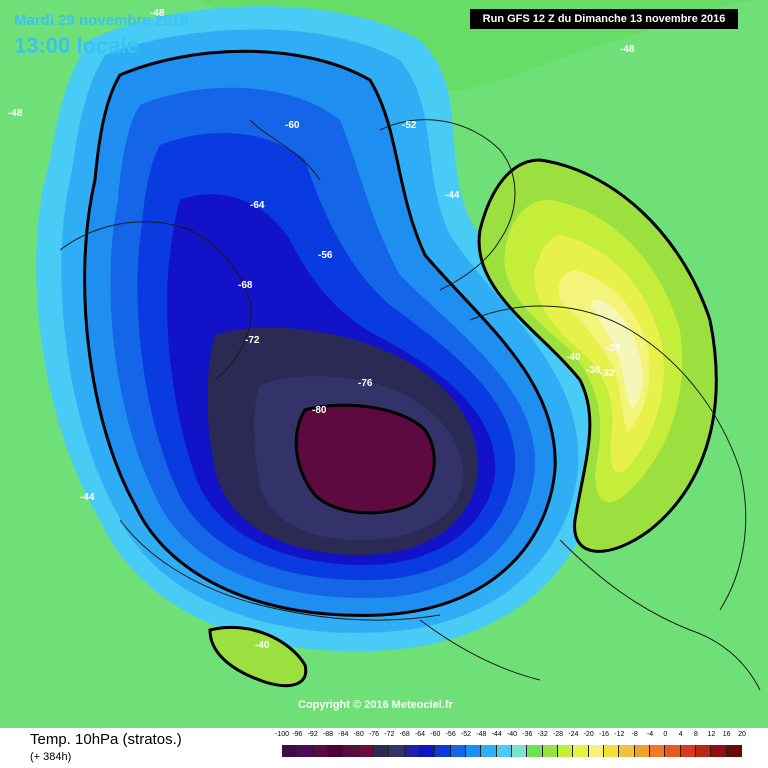 The height and width of the screenshot is (768, 768). What do you see at coordinates (374, 734) in the screenshot?
I see `scale-label: -76` at bounding box center [374, 734].